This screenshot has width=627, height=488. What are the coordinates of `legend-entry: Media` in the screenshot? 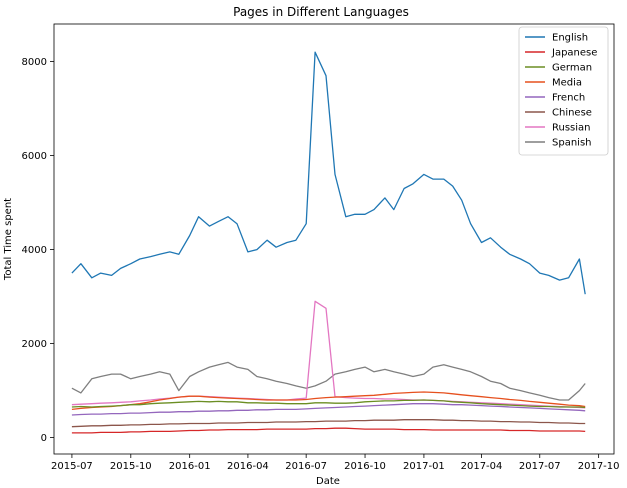 It's located at (567, 83).